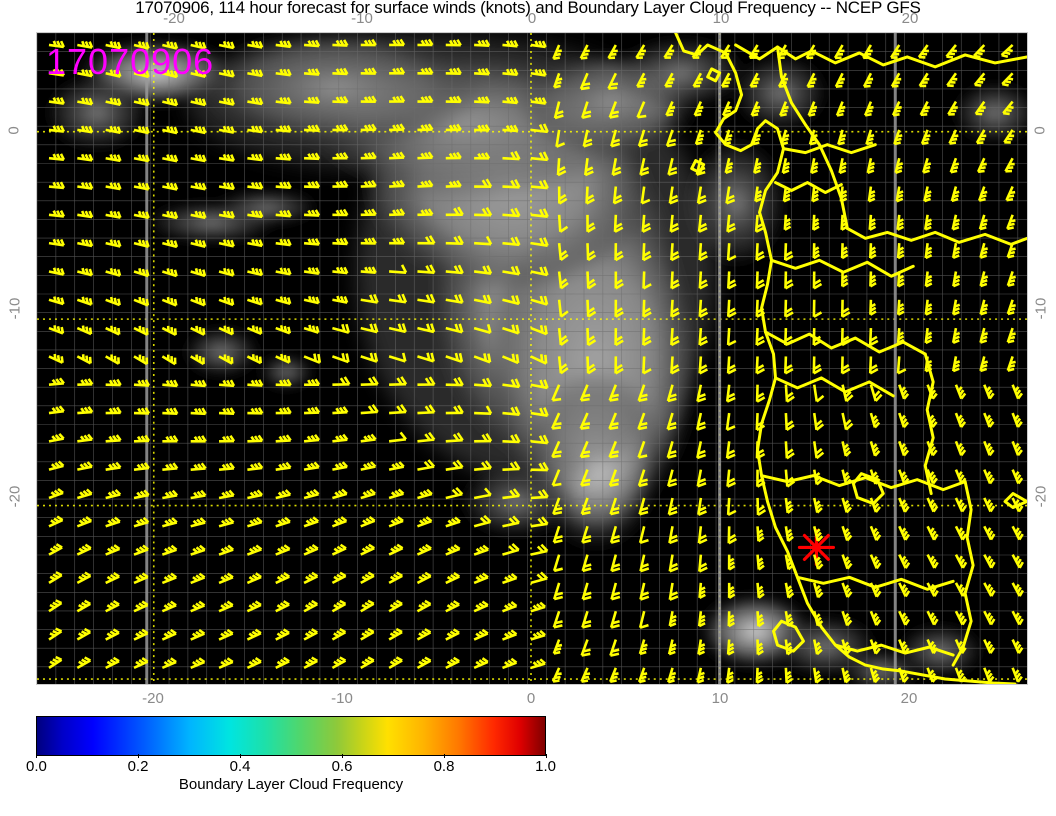  What do you see at coordinates (342, 766) in the screenshot?
I see `colorbar-tick-label: 0.6` at bounding box center [342, 766].